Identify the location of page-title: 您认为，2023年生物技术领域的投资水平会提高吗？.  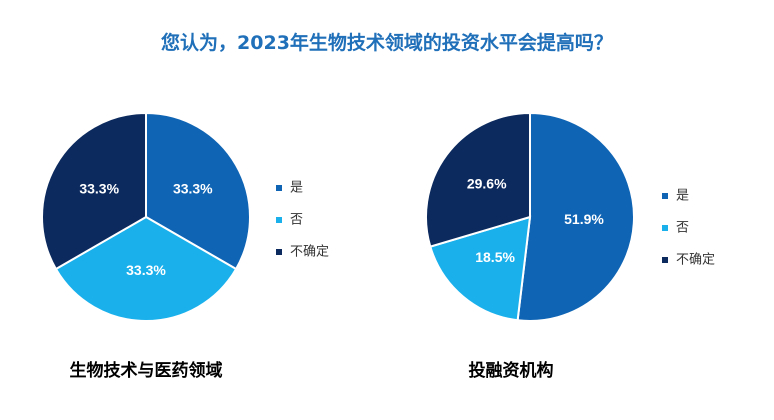
(387, 43).